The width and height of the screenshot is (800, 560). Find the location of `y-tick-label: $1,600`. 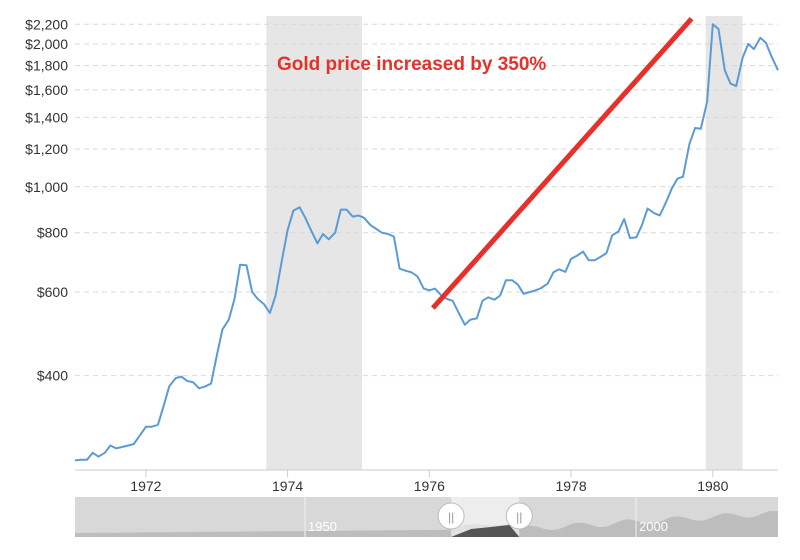

y-tick-label: $1,600 is located at coordinates (46, 90).